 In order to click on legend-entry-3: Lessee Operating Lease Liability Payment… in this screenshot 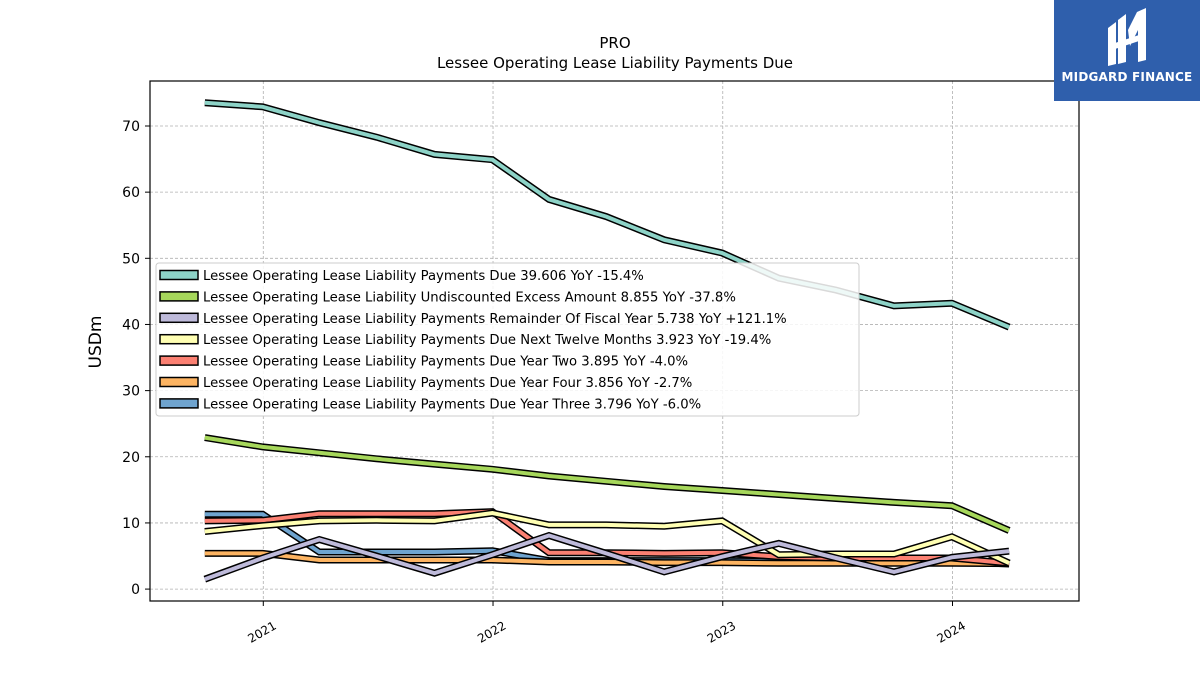, I will do `click(487, 340)`.